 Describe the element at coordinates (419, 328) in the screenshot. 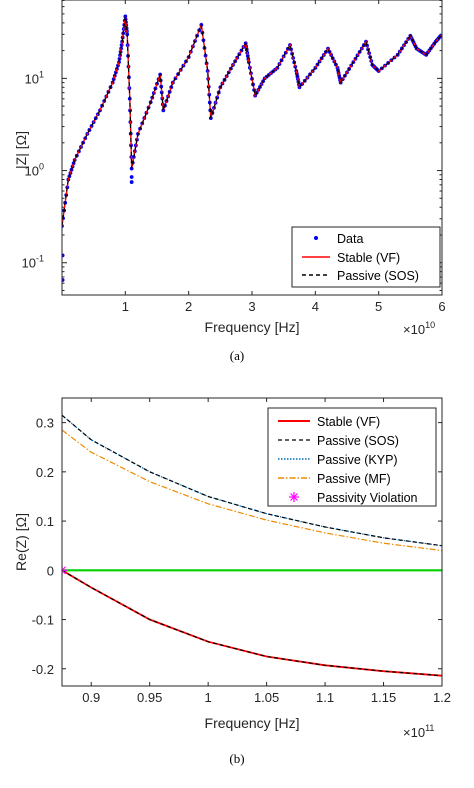

I see `x-multiplier-a: ×10¹⁰` at that location.